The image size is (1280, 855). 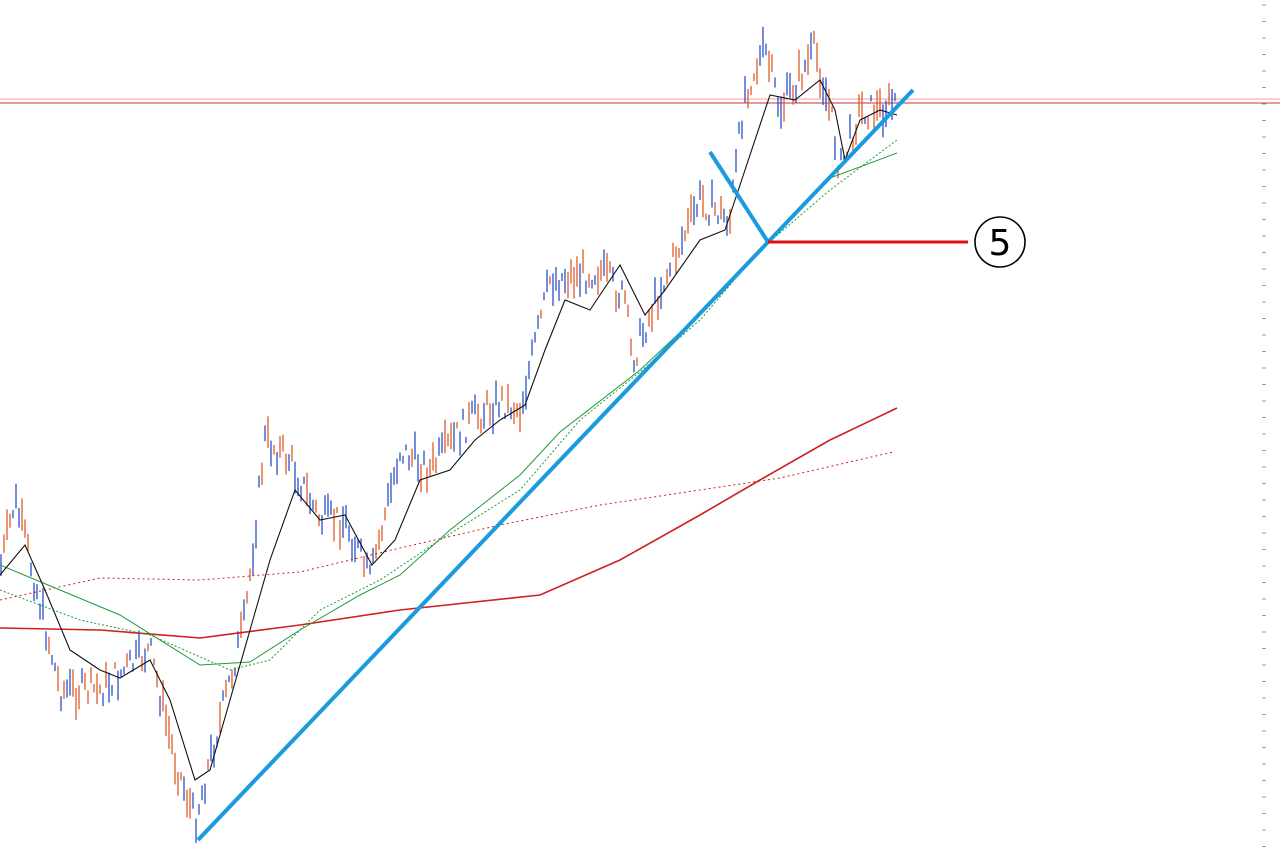 I want to click on annotation-circle, so click(x=1000, y=242).